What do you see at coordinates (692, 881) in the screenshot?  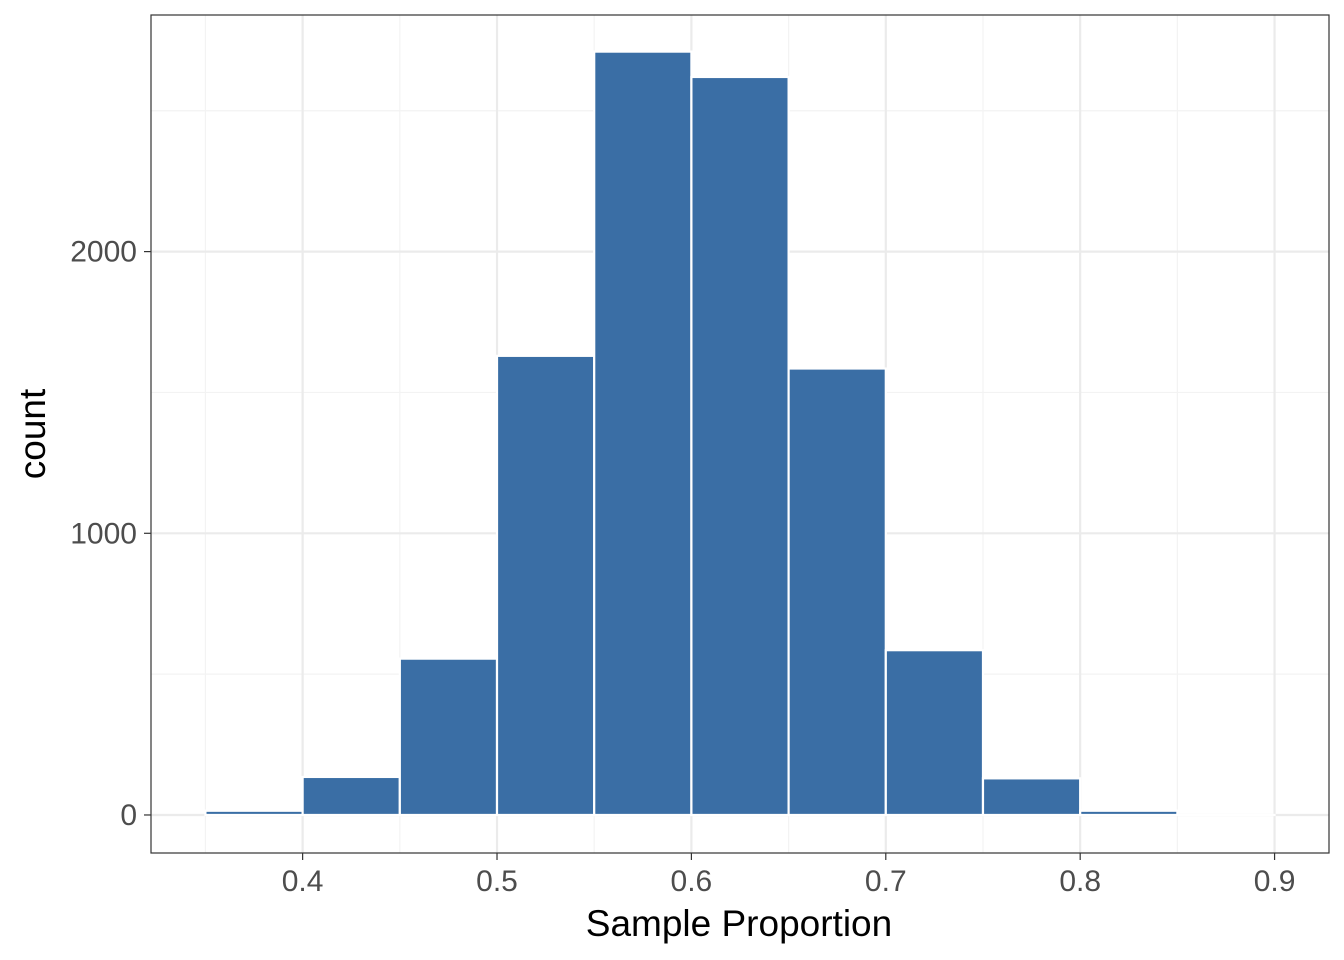 I see `x-tick-label: 0.6` at bounding box center [692, 881].